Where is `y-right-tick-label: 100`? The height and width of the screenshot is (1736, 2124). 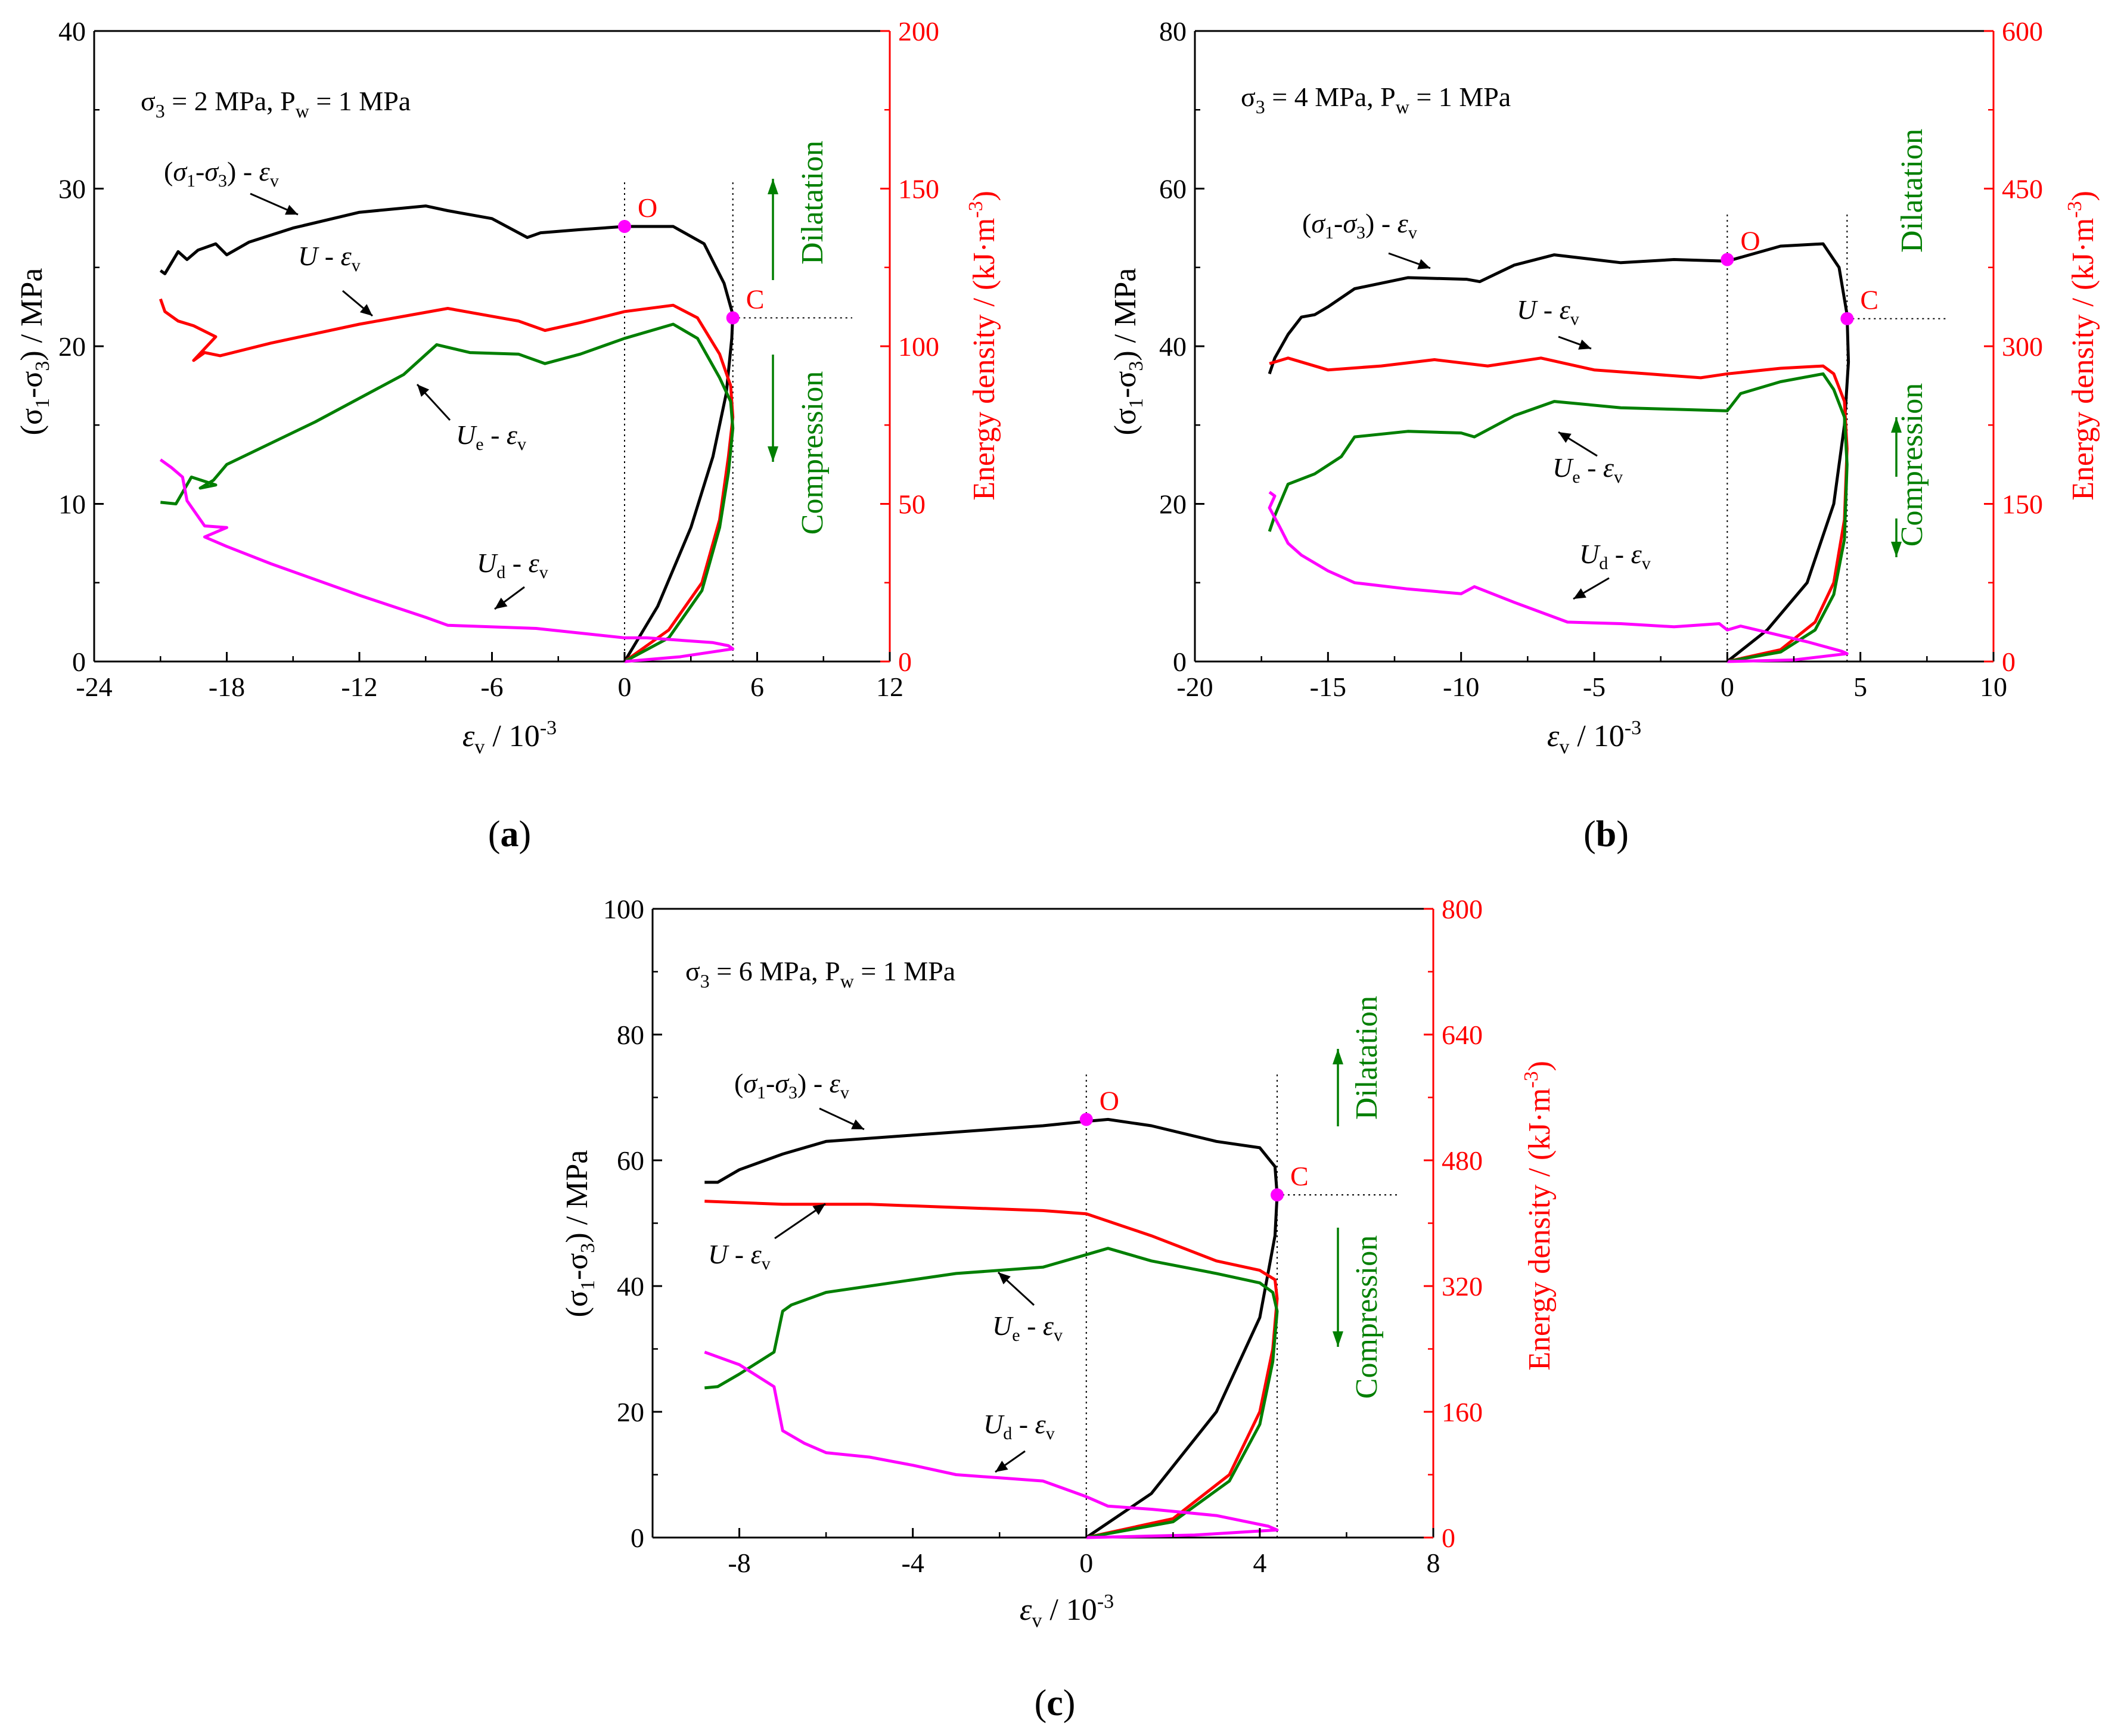
y-right-tick-label: 100 is located at coordinates (918, 346).